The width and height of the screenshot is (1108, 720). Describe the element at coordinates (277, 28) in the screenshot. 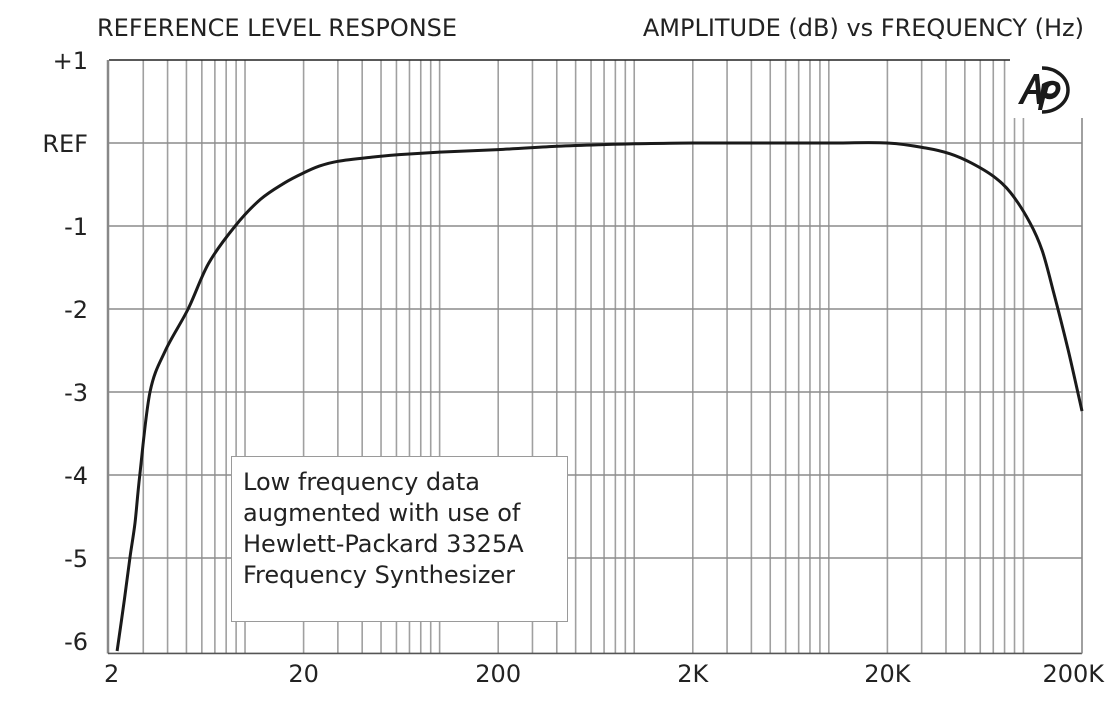

I see `chart-title: REFERENCE LEVEL RESPONSE` at that location.